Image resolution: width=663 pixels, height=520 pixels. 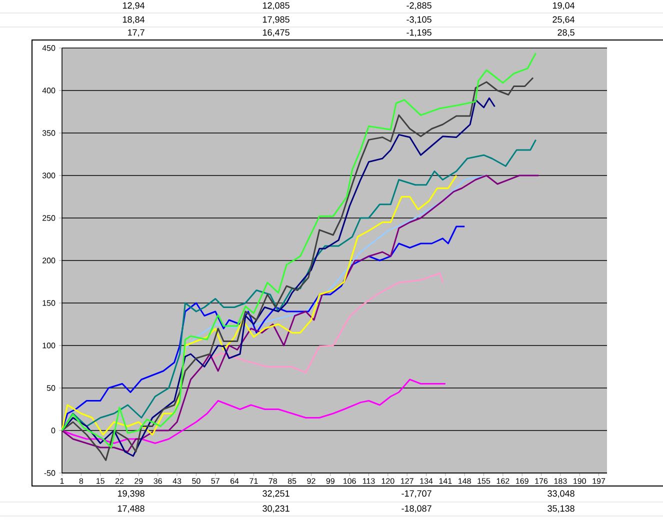 What do you see at coordinates (276, 33) in the screenshot?
I see `text: 16,475` at bounding box center [276, 33].